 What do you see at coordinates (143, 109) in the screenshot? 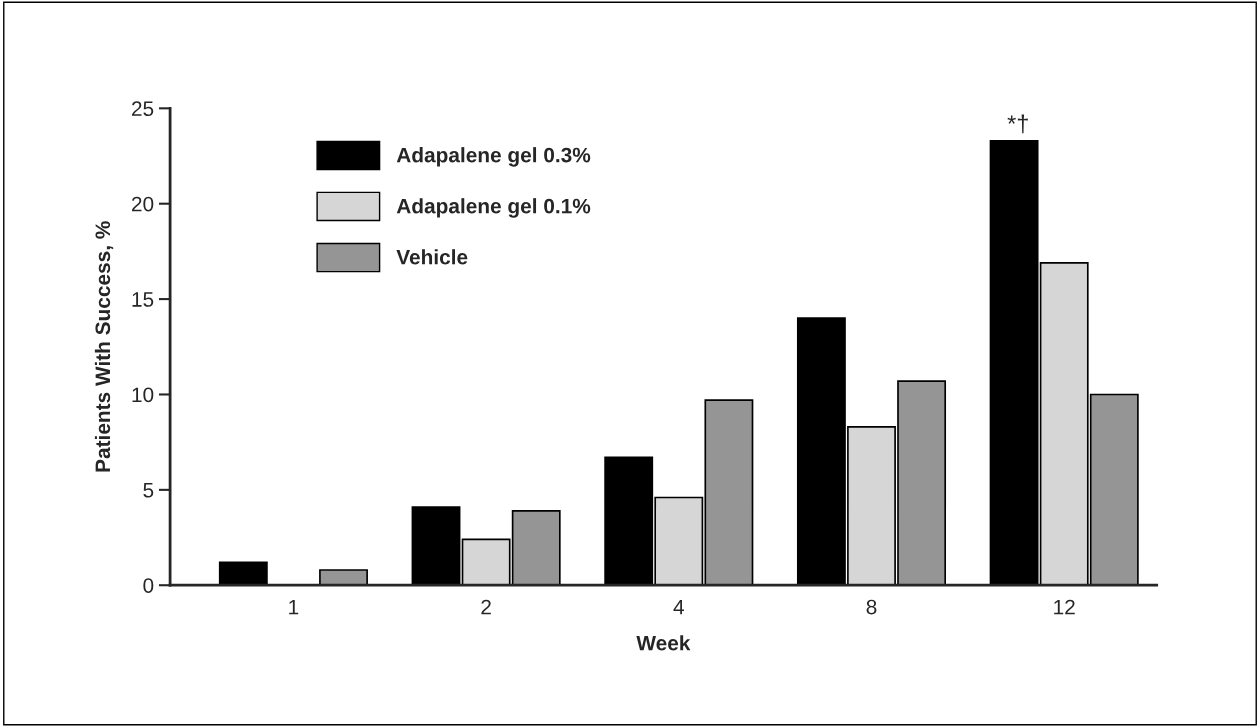
I see `y-tick-label: 25` at bounding box center [143, 109].